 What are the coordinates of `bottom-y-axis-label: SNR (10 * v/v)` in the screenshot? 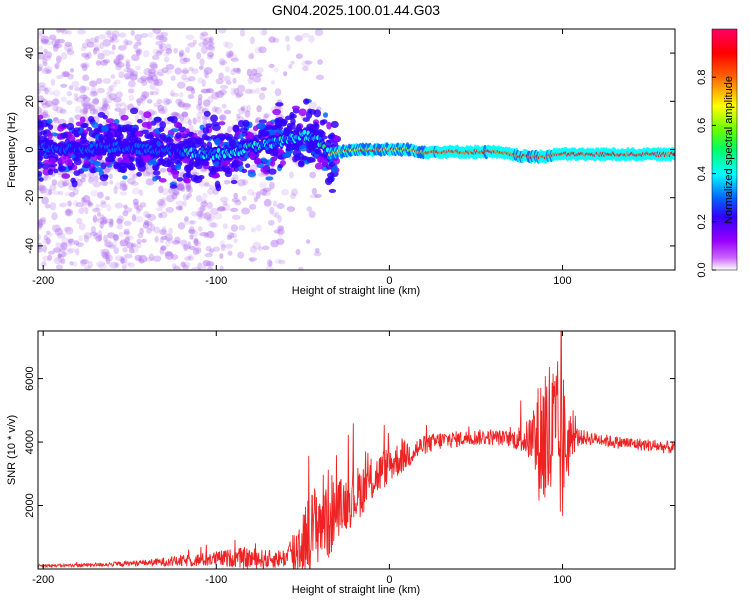 It's located at (12, 450).